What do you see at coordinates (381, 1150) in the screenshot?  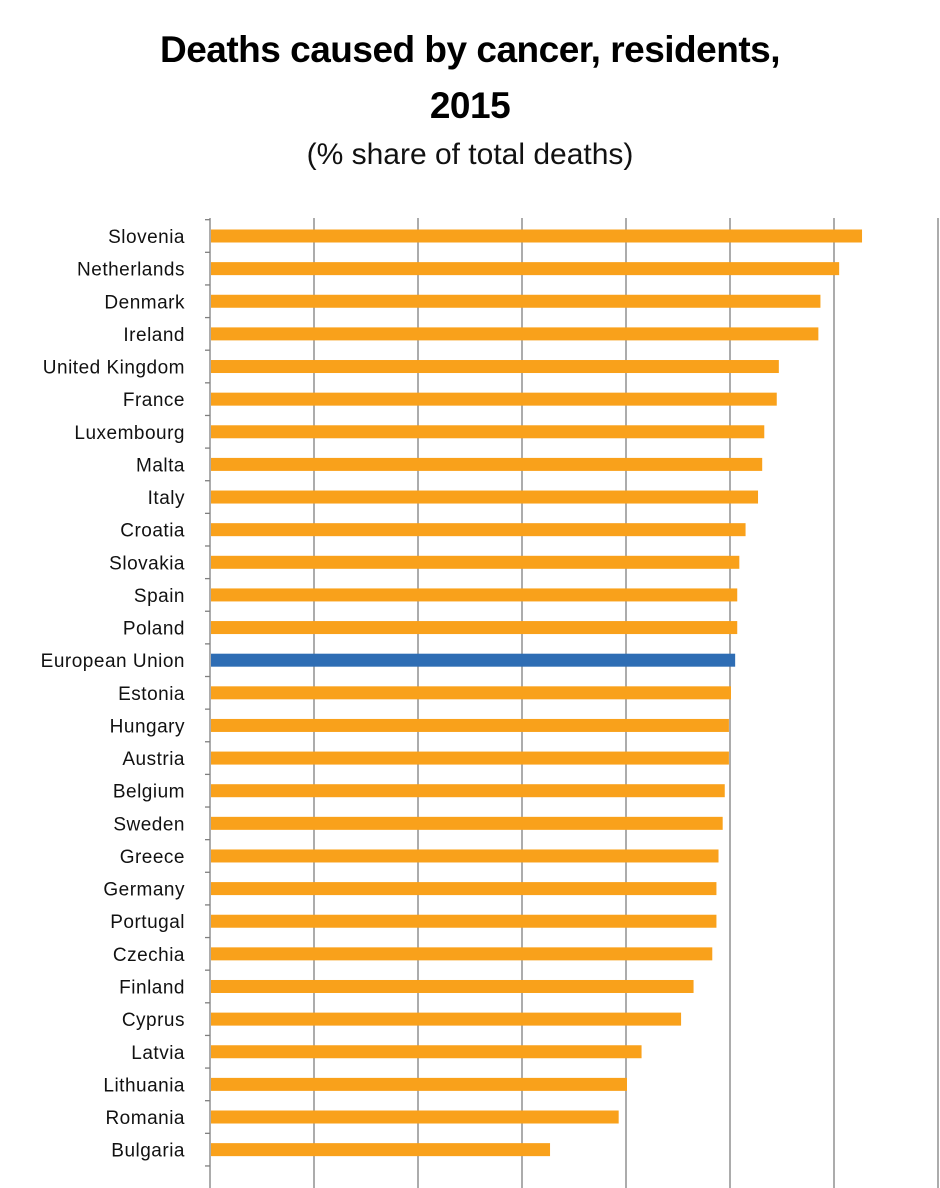 I see `bar-bulgaria` at bounding box center [381, 1150].